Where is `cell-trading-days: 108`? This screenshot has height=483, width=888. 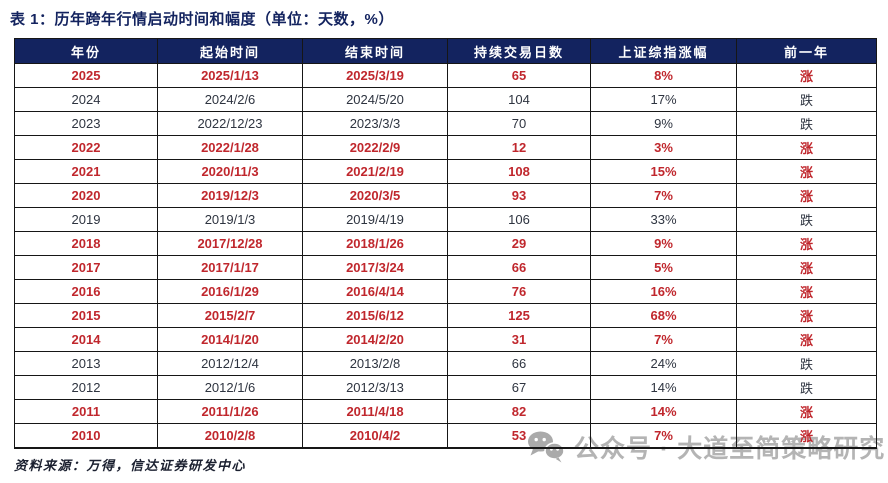
cell-trading-days: 108 is located at coordinates (519, 171).